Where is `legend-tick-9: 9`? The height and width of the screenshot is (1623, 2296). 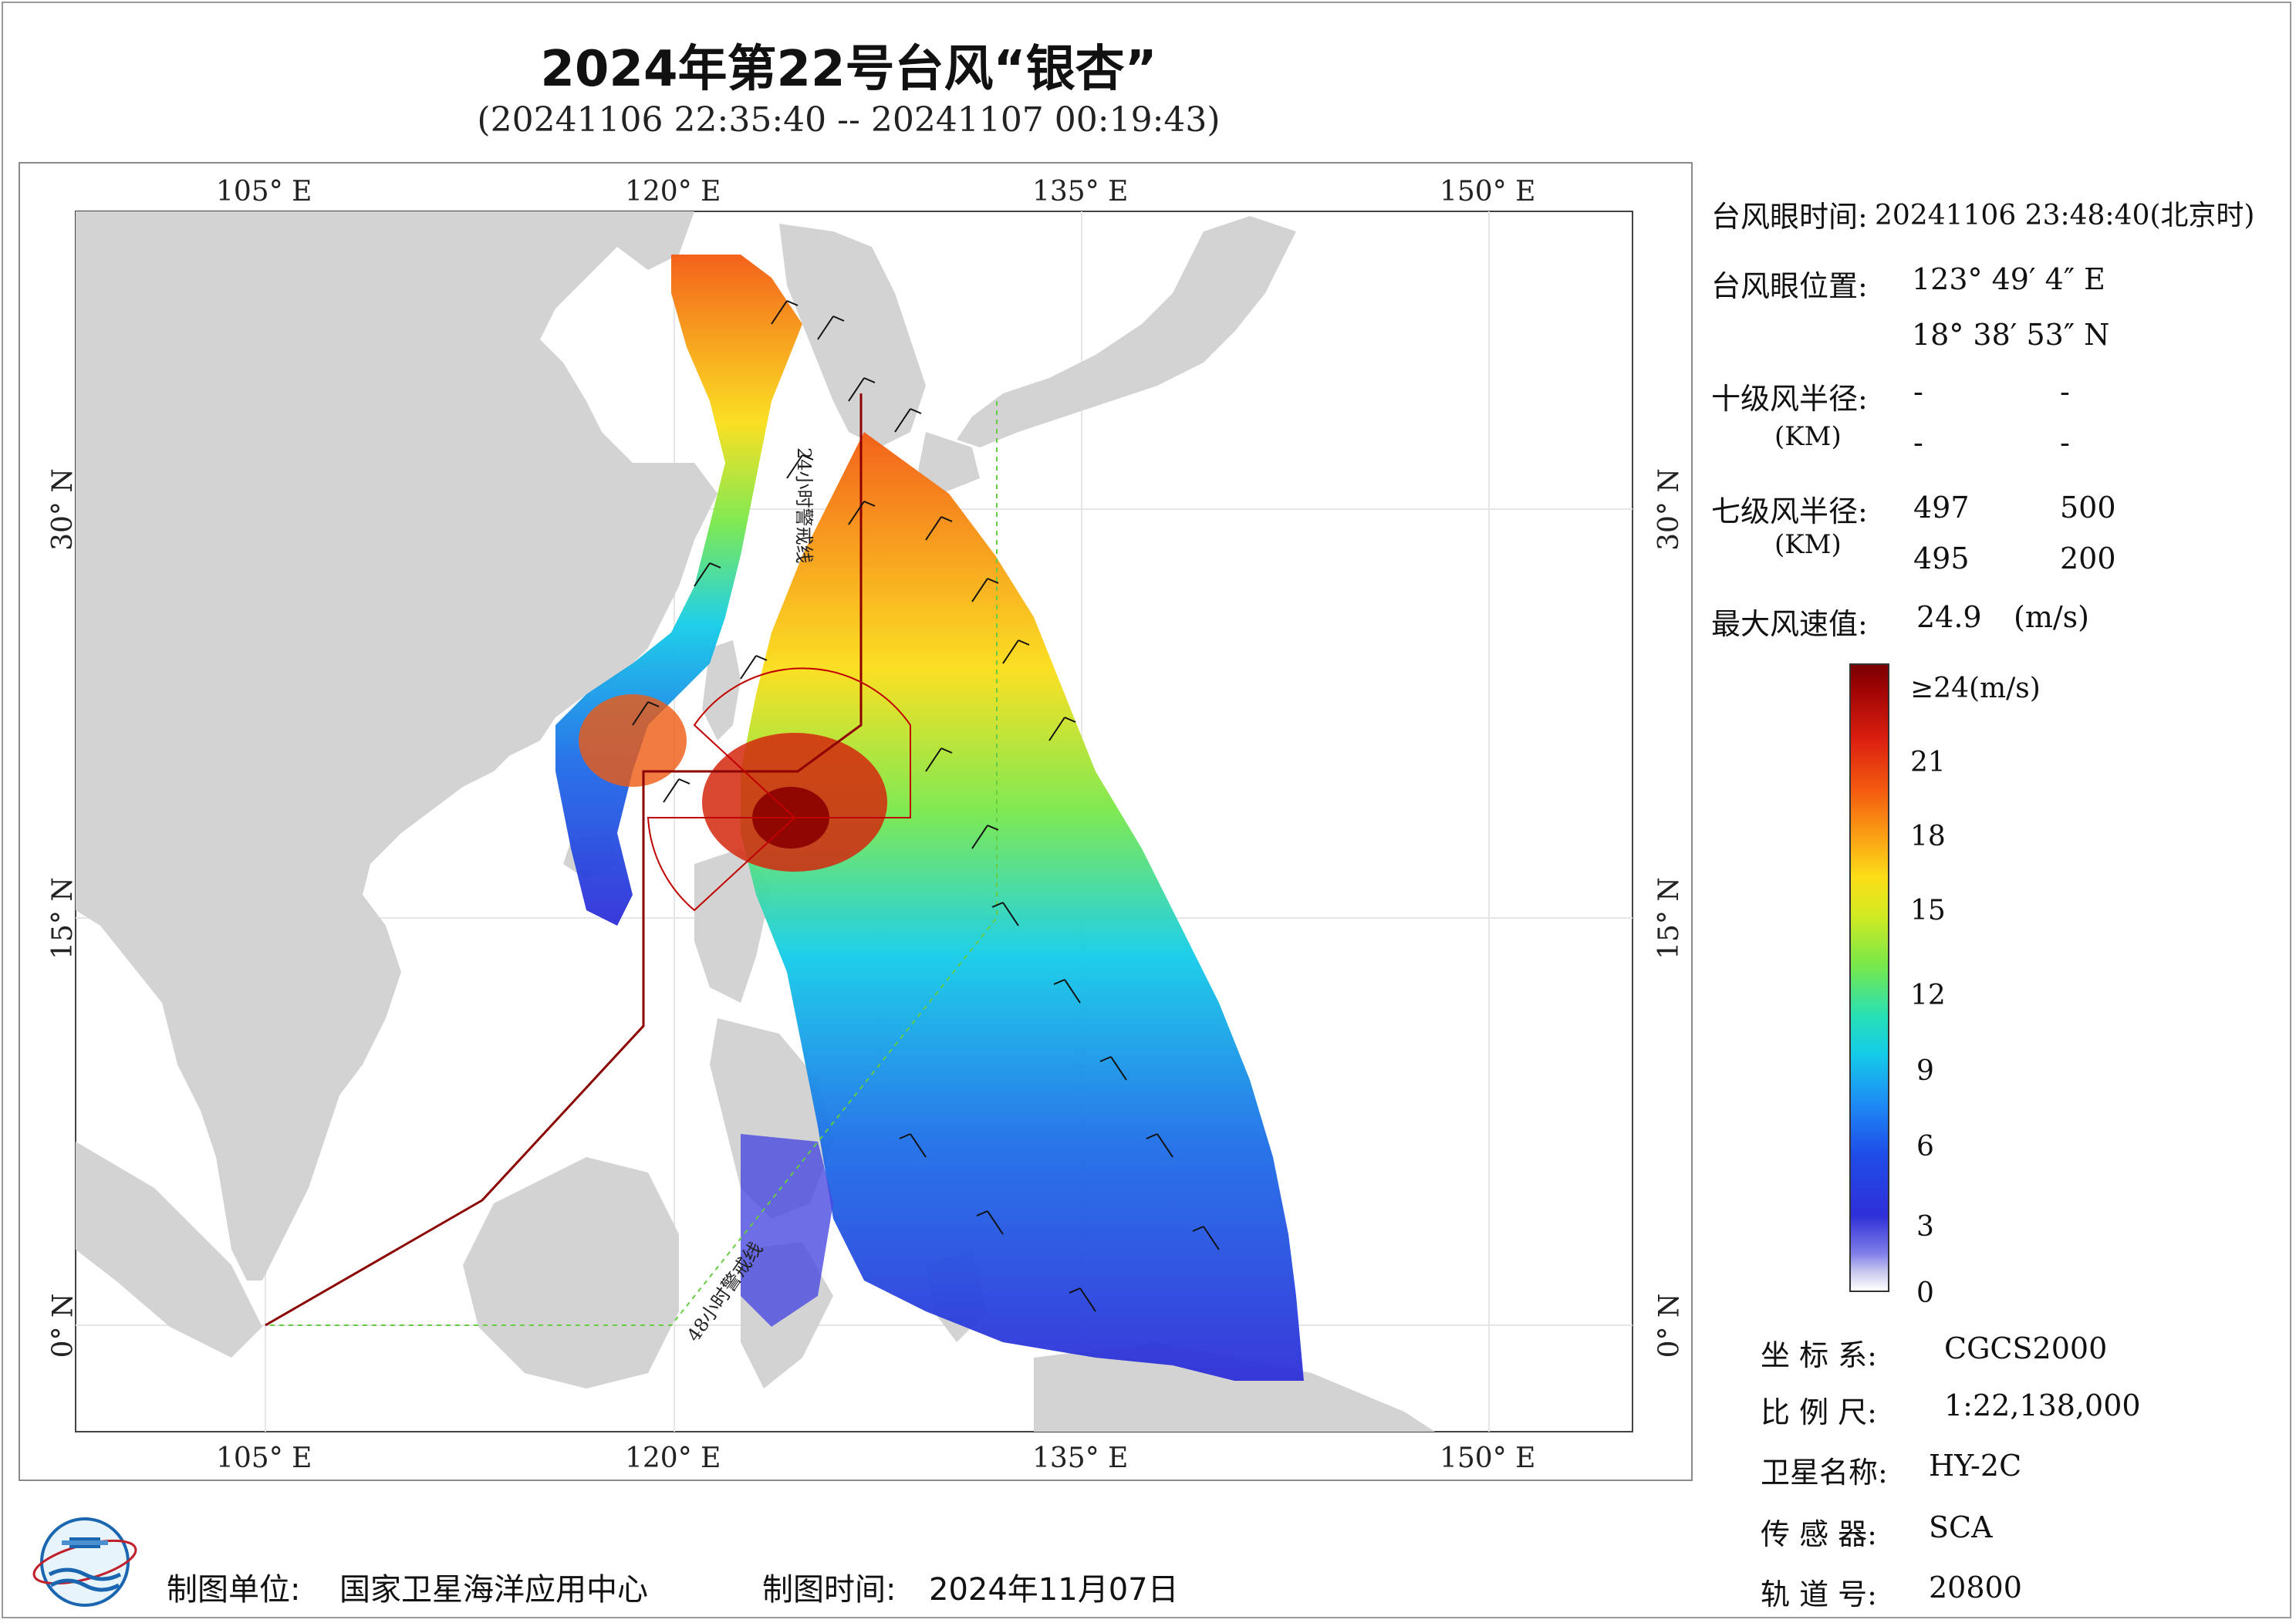
legend-tick-9: 9 is located at coordinates (1925, 1071).